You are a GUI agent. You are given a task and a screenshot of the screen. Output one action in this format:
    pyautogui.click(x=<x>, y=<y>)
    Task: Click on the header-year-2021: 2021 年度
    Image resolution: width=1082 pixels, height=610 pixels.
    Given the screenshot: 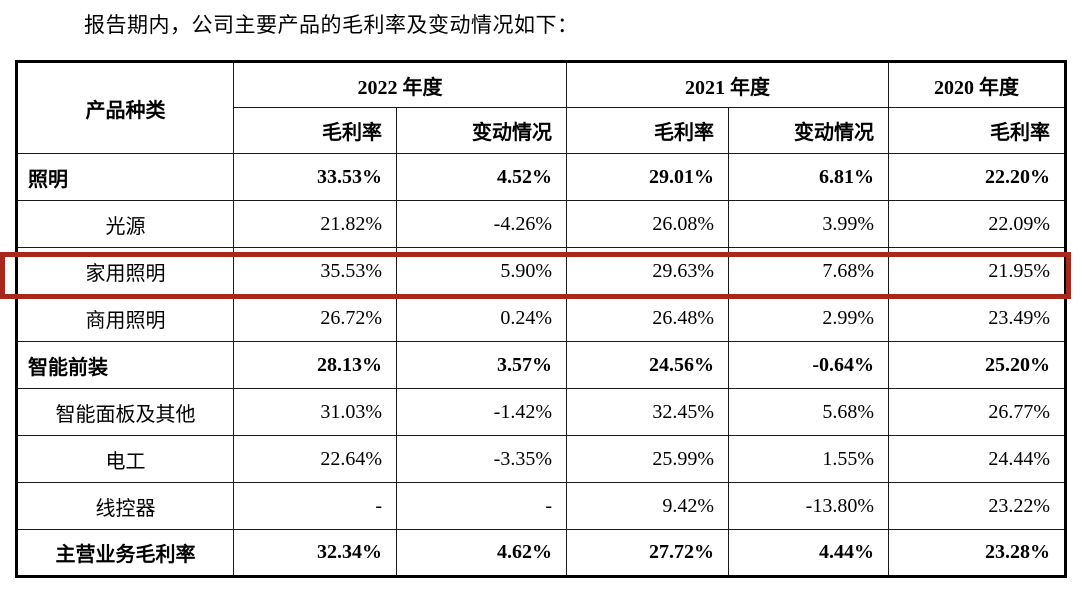 What is the action you would take?
    pyautogui.click(x=727, y=84)
    